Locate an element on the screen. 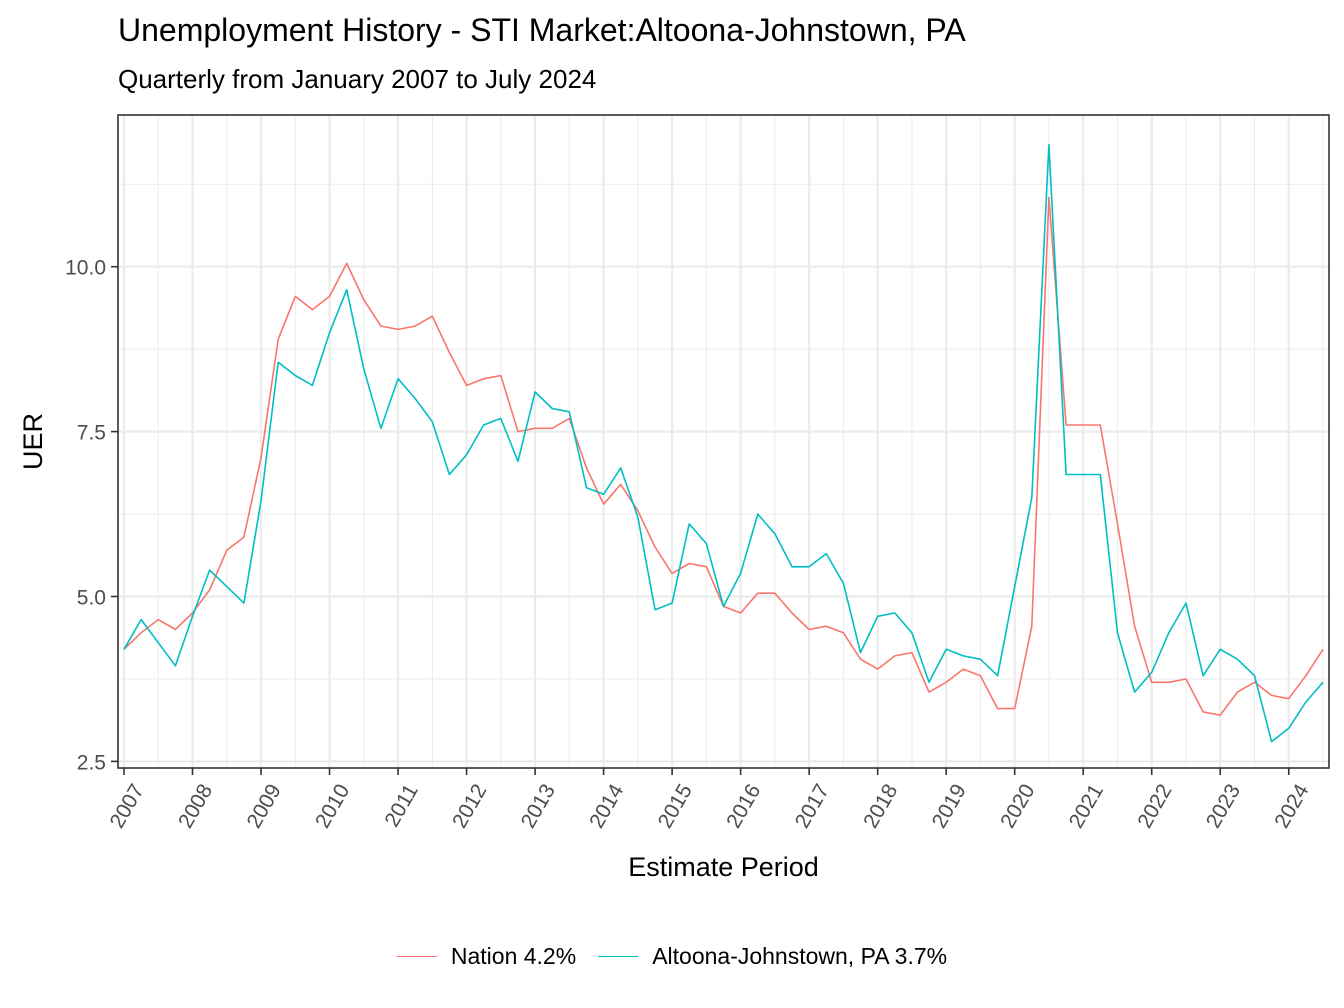  legend-item-altoona-johnstown: Altoona-Johnstown, PA 3.7% is located at coordinates (772, 956).